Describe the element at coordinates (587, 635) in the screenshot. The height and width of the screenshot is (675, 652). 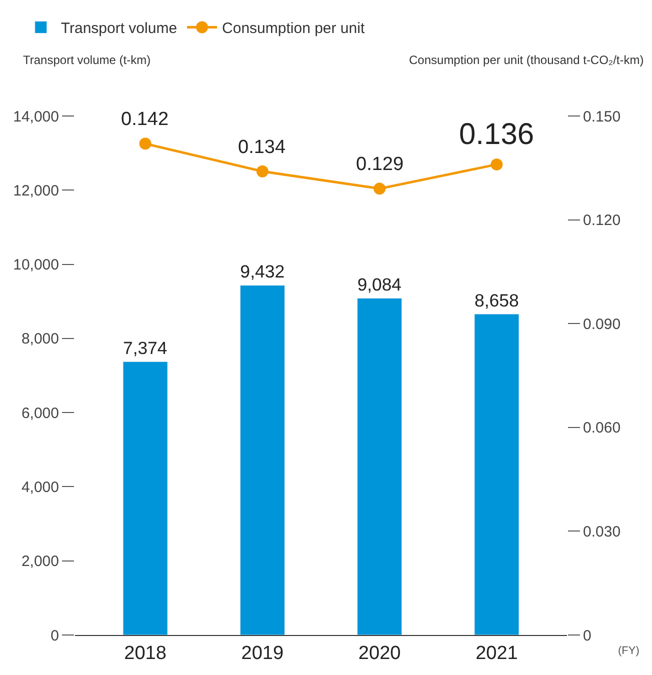
I see `y2-tick-label: 0` at that location.